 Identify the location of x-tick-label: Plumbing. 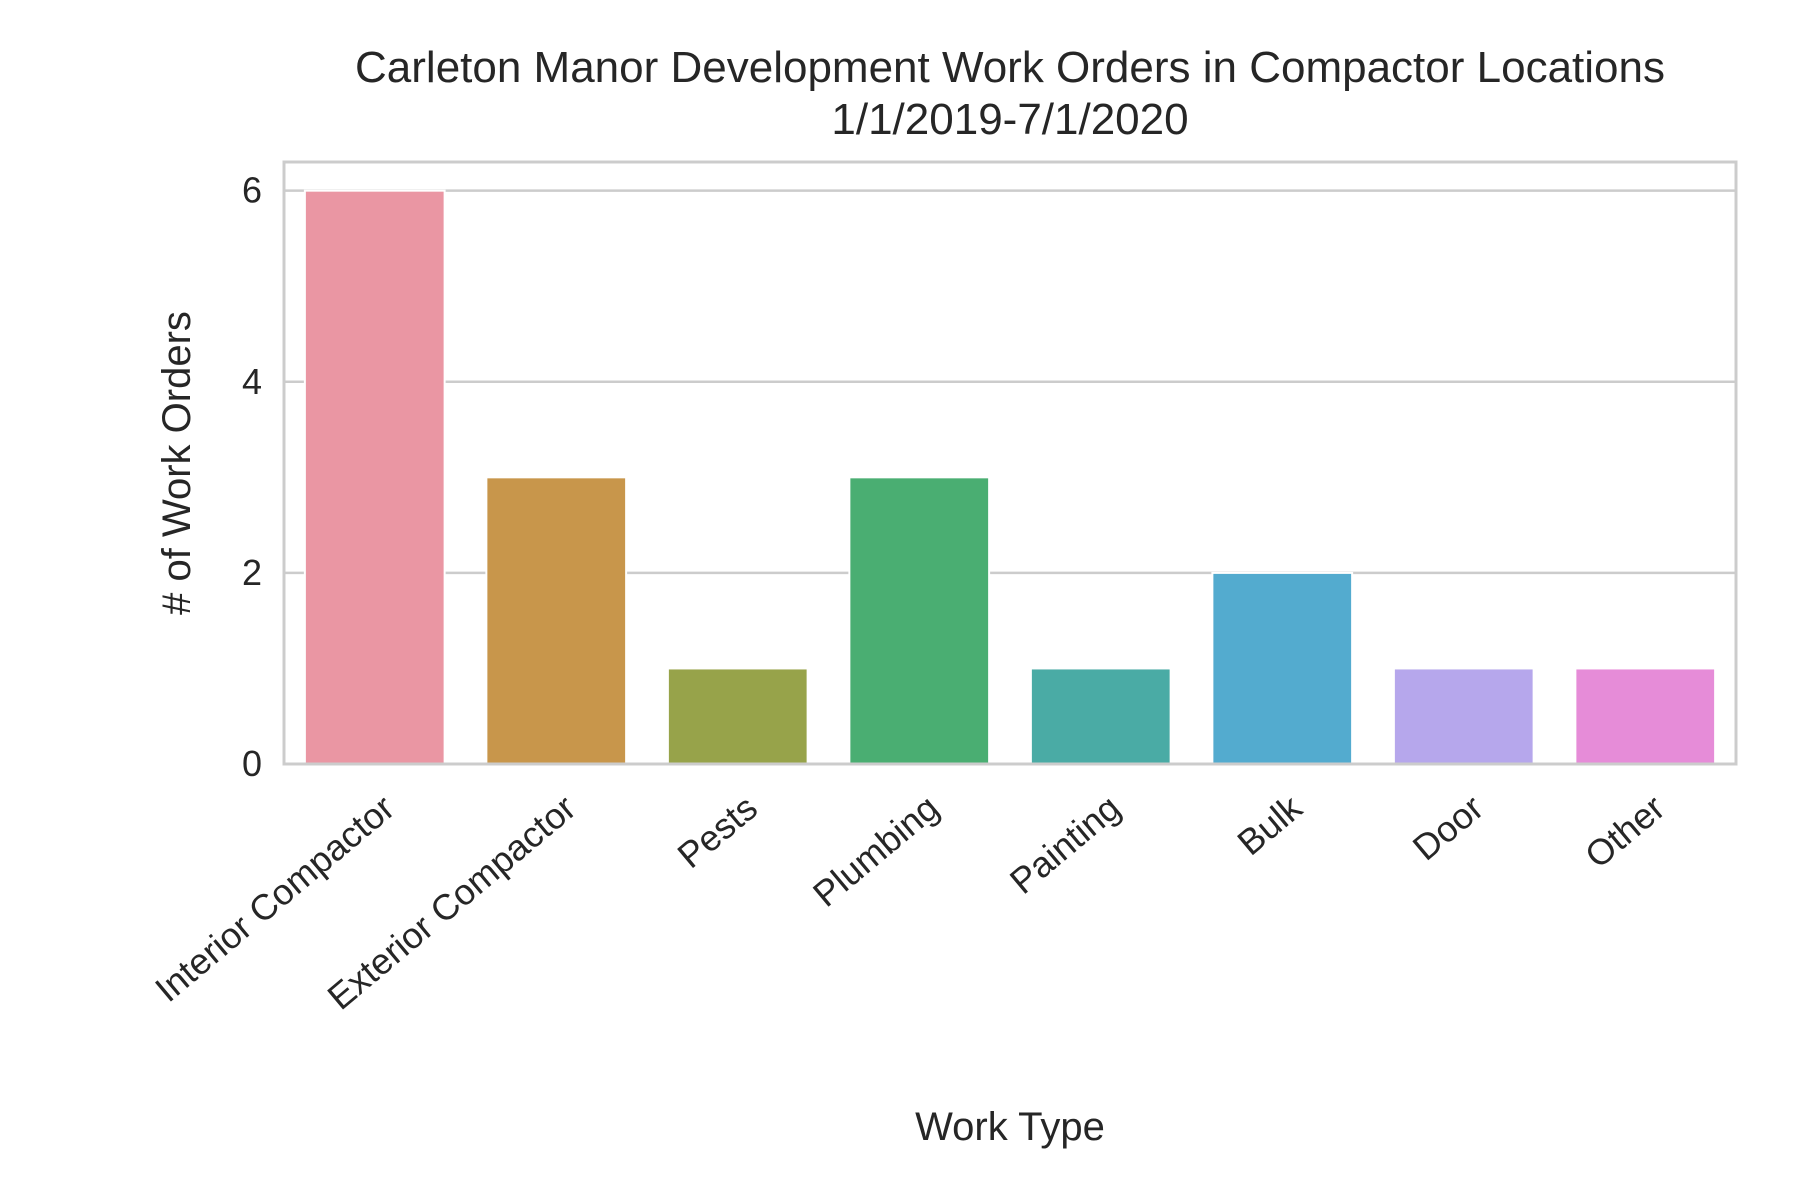
(875, 851).